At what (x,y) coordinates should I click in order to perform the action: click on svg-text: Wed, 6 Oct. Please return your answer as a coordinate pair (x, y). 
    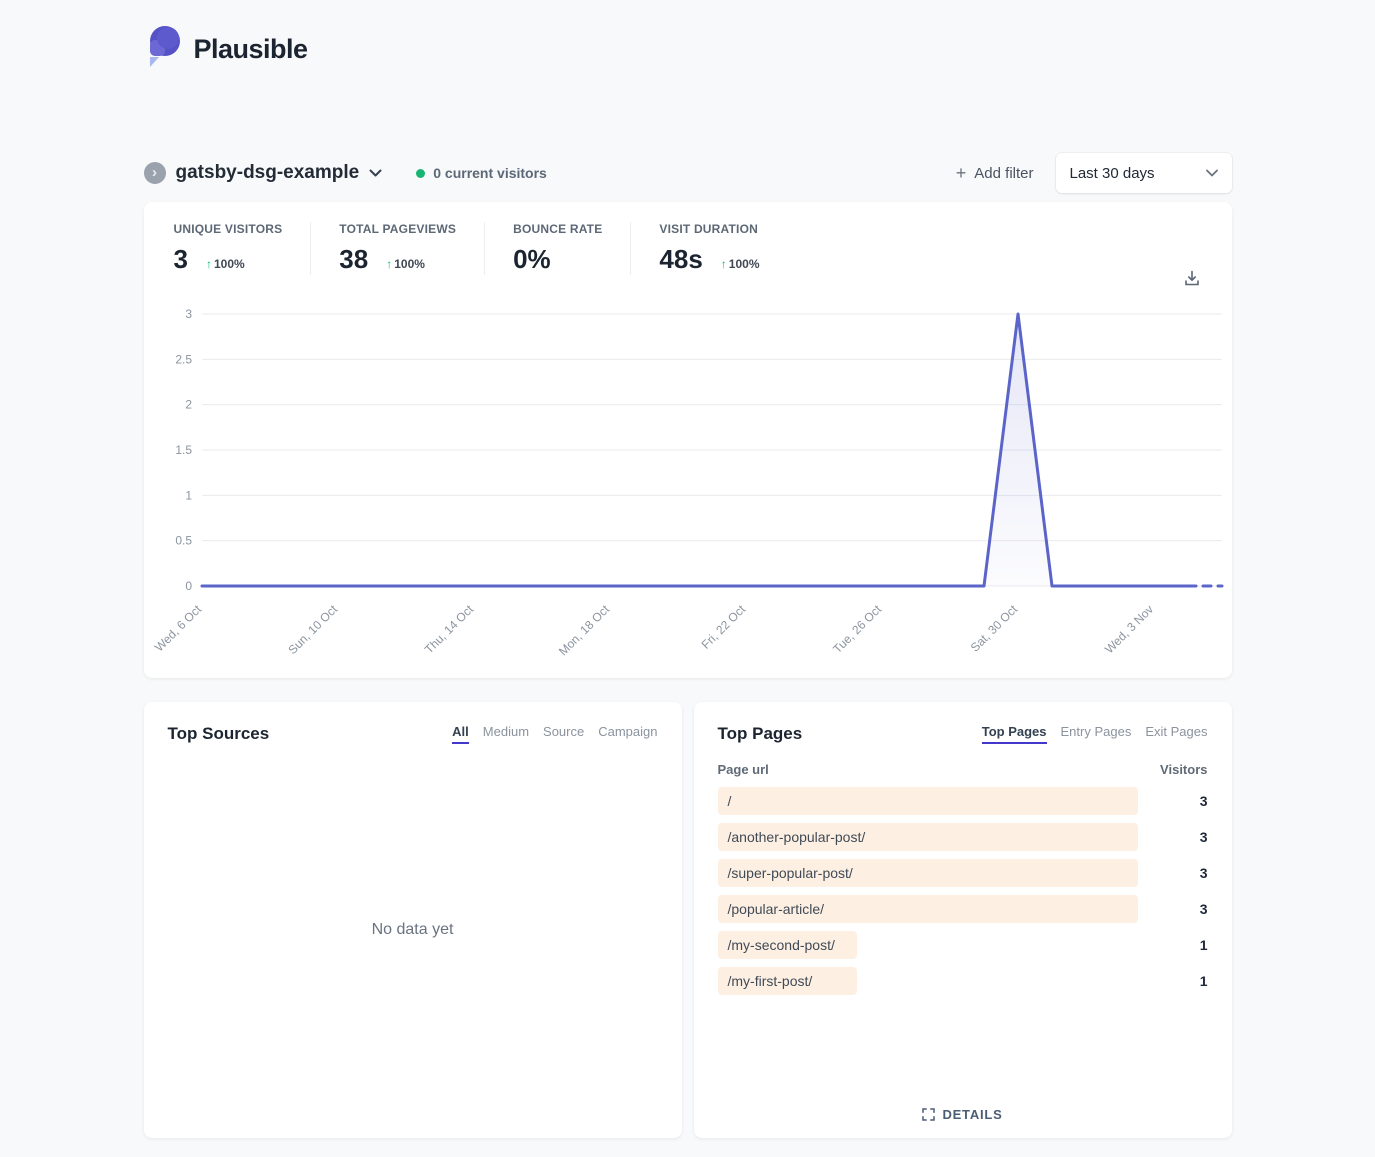
    Looking at the image, I should click on (177, 628).